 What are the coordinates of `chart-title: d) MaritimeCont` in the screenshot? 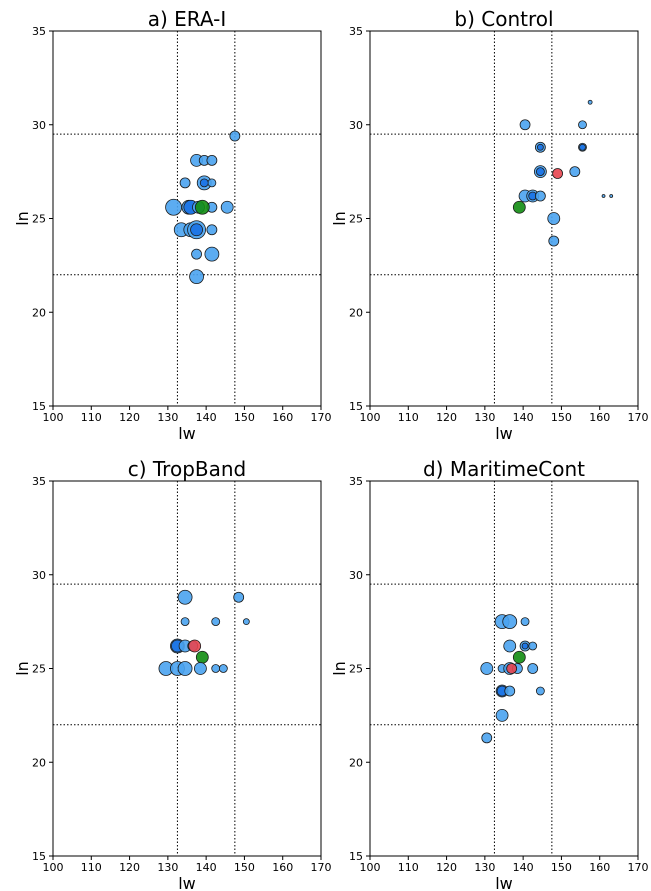 It's located at (504, 469).